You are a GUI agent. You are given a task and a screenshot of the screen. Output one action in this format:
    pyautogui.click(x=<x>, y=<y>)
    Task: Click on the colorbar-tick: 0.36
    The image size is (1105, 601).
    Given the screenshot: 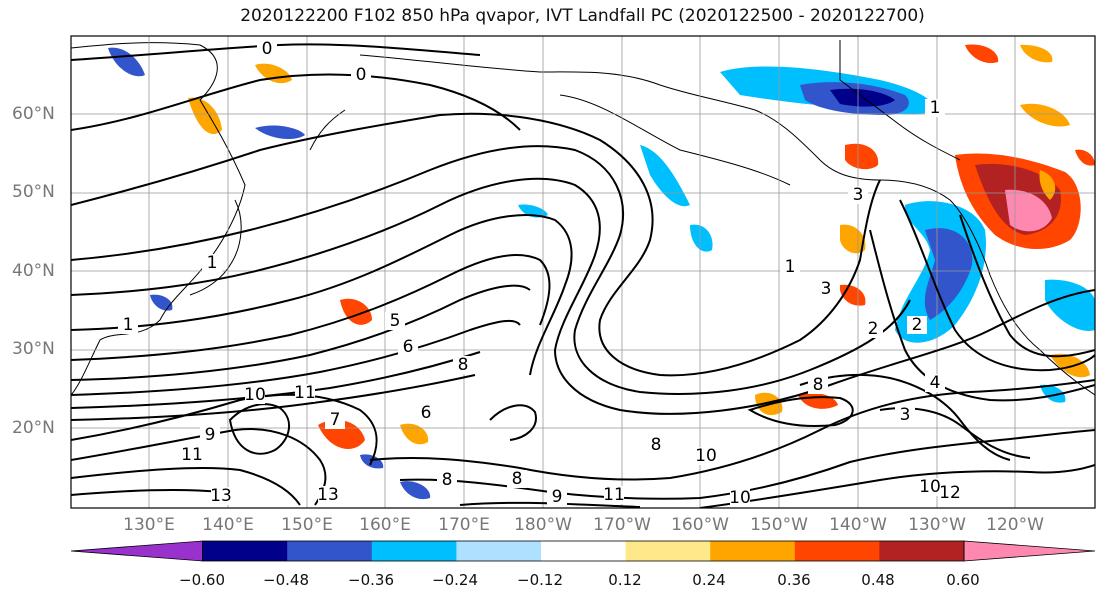 What is the action you would take?
    pyautogui.click(x=794, y=580)
    